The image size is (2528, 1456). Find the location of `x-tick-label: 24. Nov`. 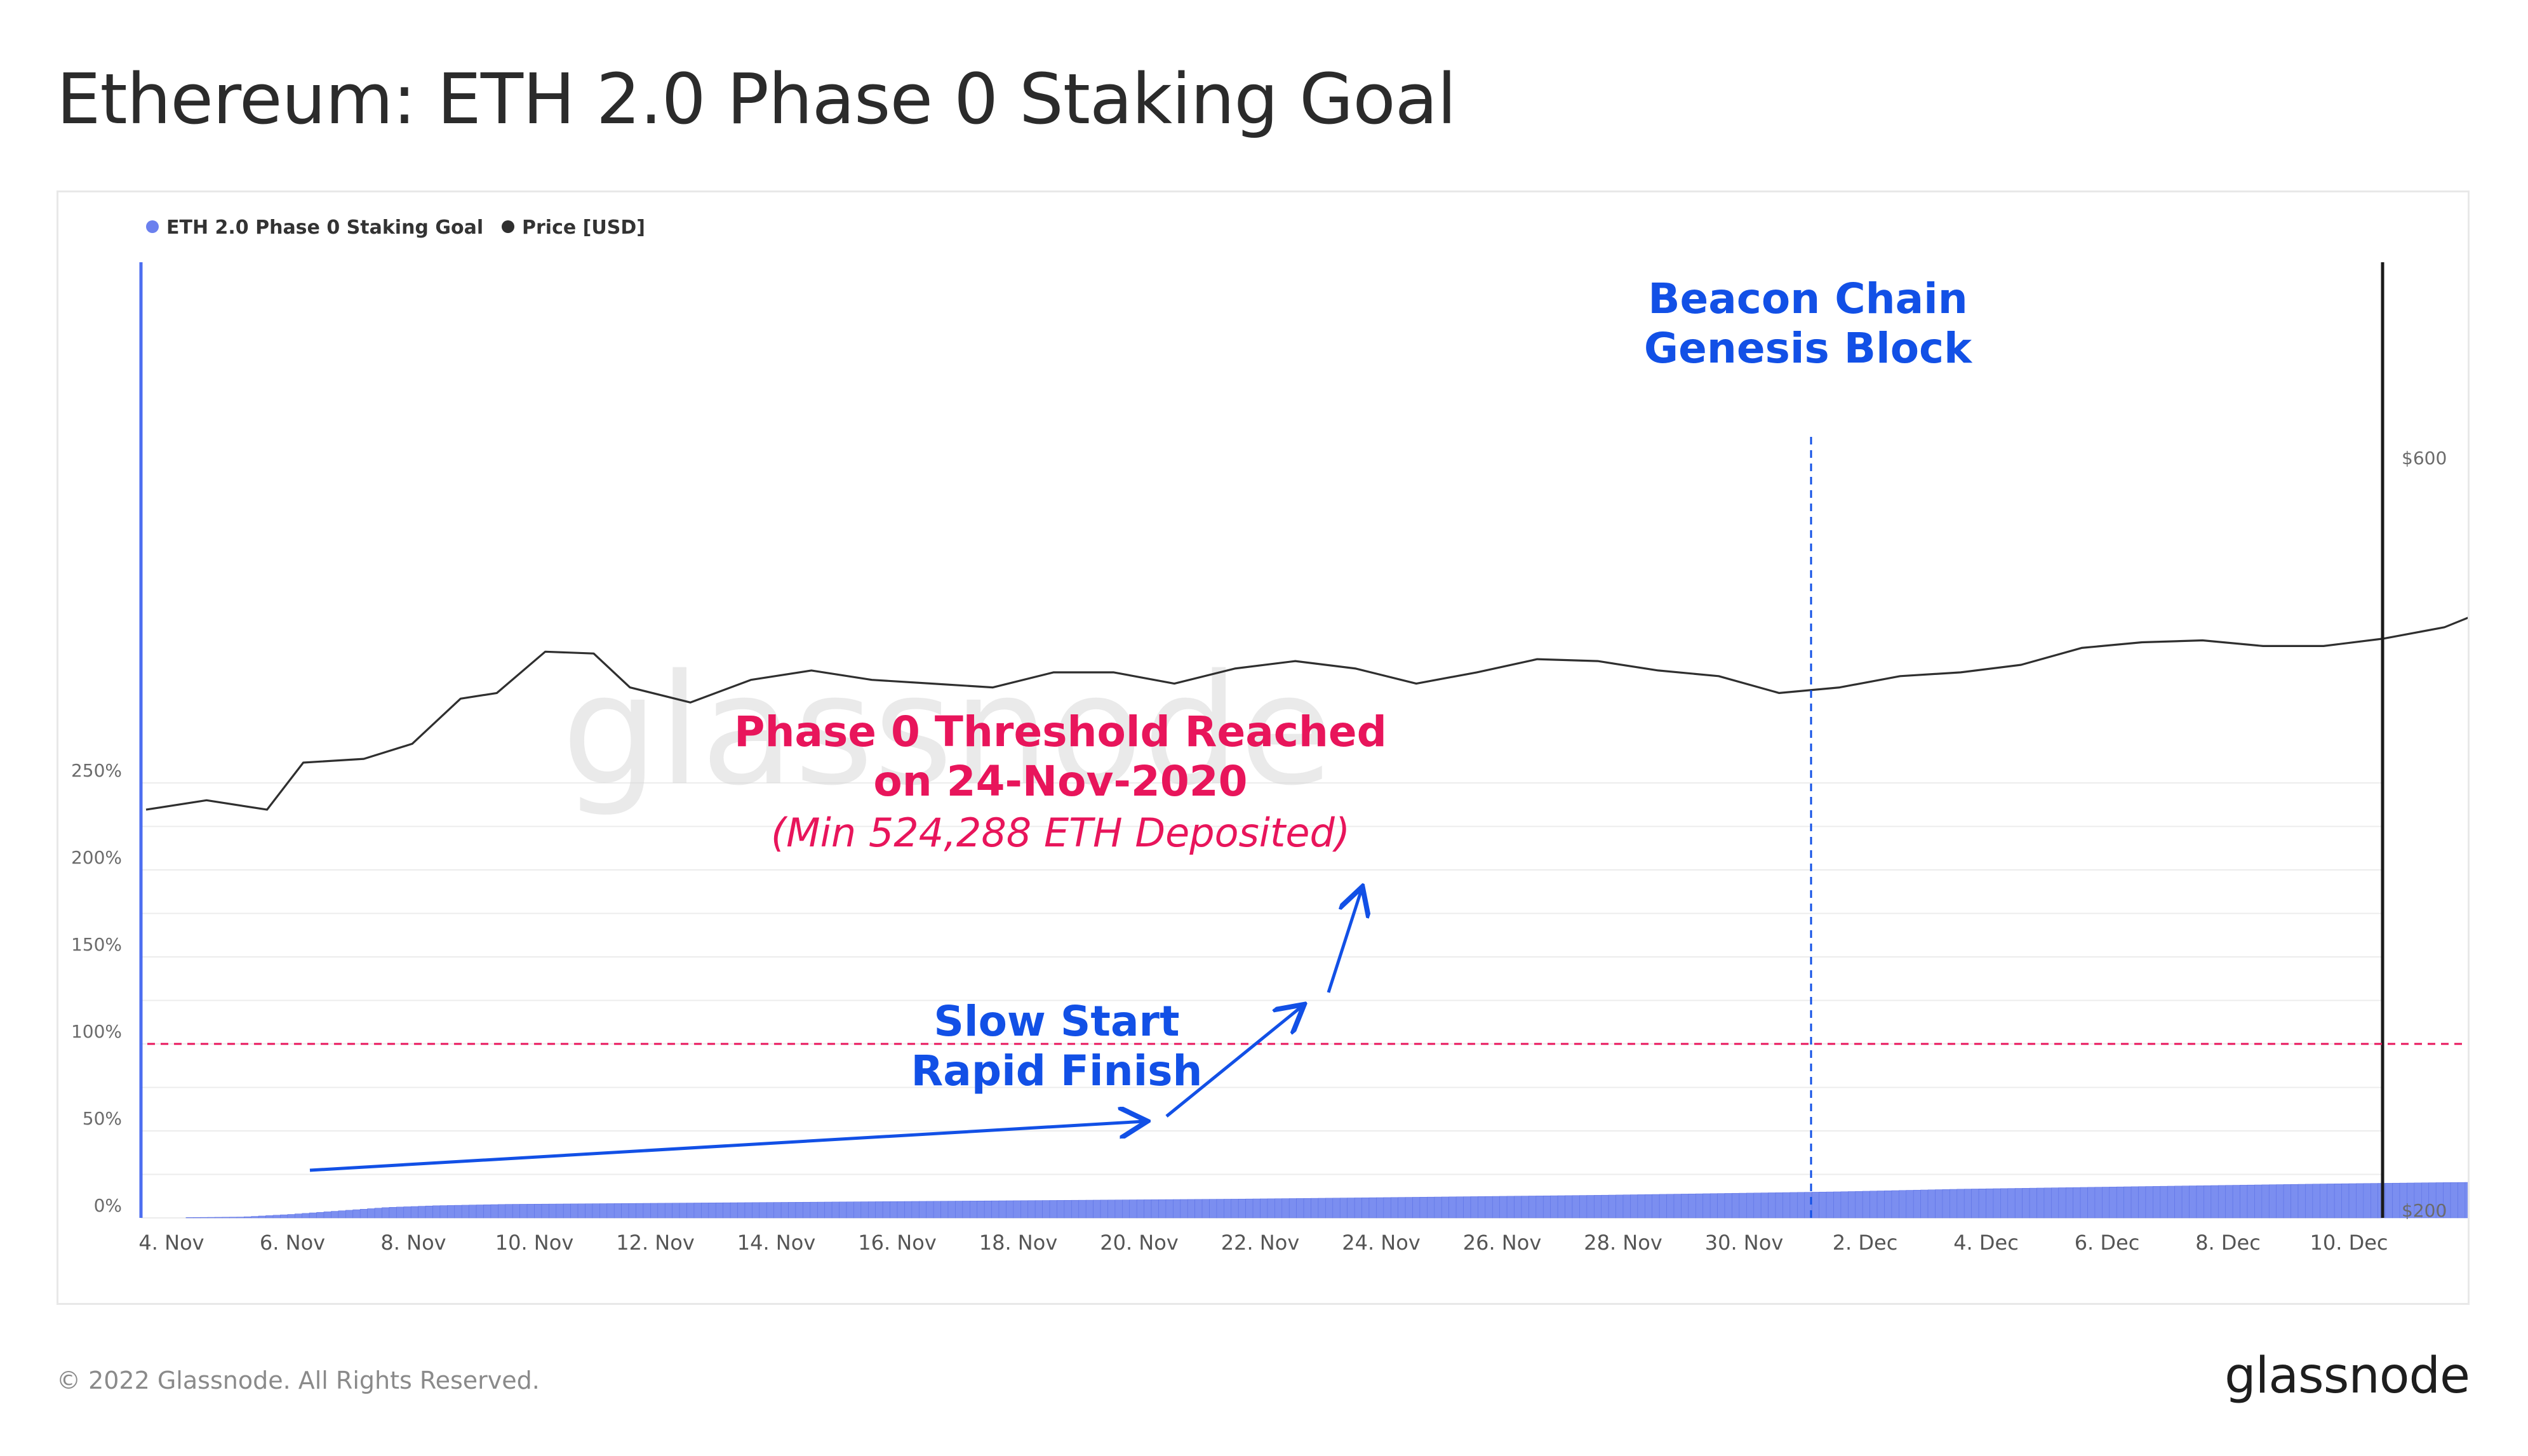

x-tick-label: 24. Nov is located at coordinates (1381, 1243).